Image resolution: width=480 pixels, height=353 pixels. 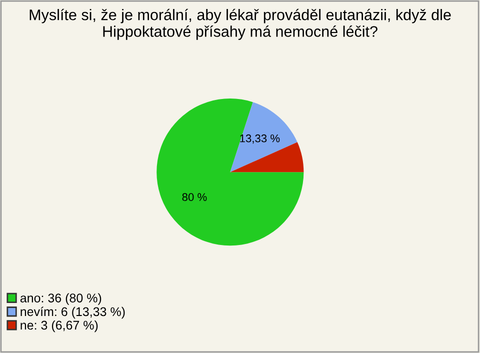 What do you see at coordinates (59, 326) in the screenshot?
I see `legend-label: ne: 3 (6,67 %)` at bounding box center [59, 326].